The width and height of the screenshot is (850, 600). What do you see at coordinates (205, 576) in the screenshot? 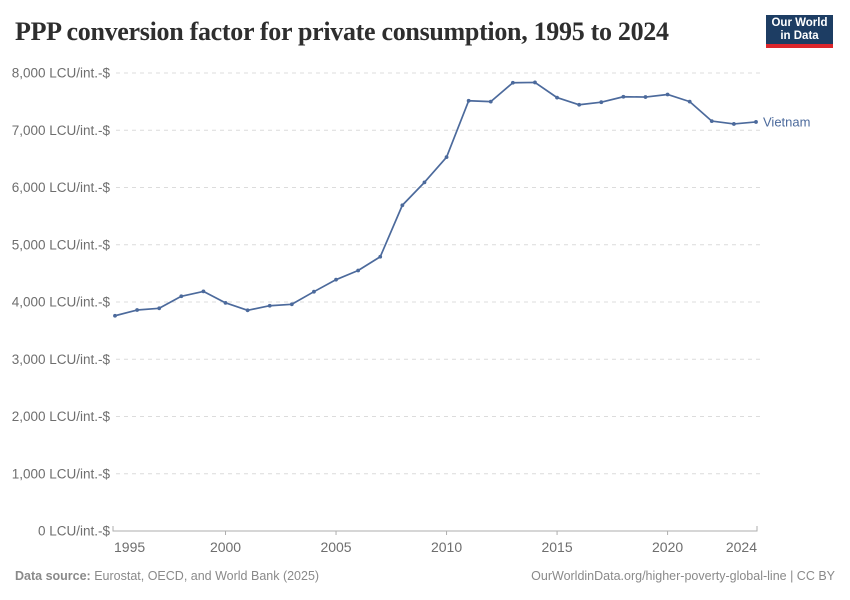
I see `data-source-text: Eurostat, OECD, and World Bank (2025)` at bounding box center [205, 576].